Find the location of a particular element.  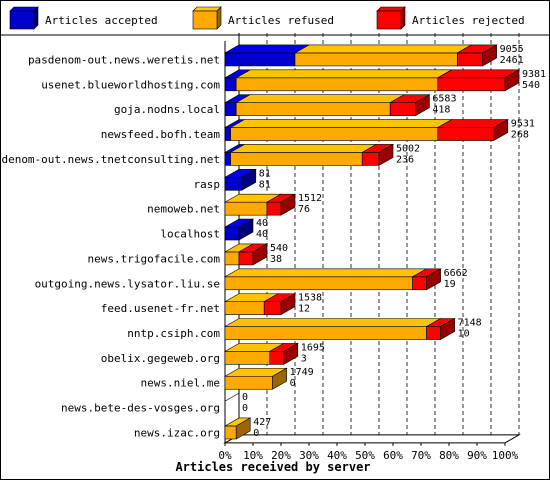

category-label: obelix.gegeweb.org is located at coordinates (160, 358).